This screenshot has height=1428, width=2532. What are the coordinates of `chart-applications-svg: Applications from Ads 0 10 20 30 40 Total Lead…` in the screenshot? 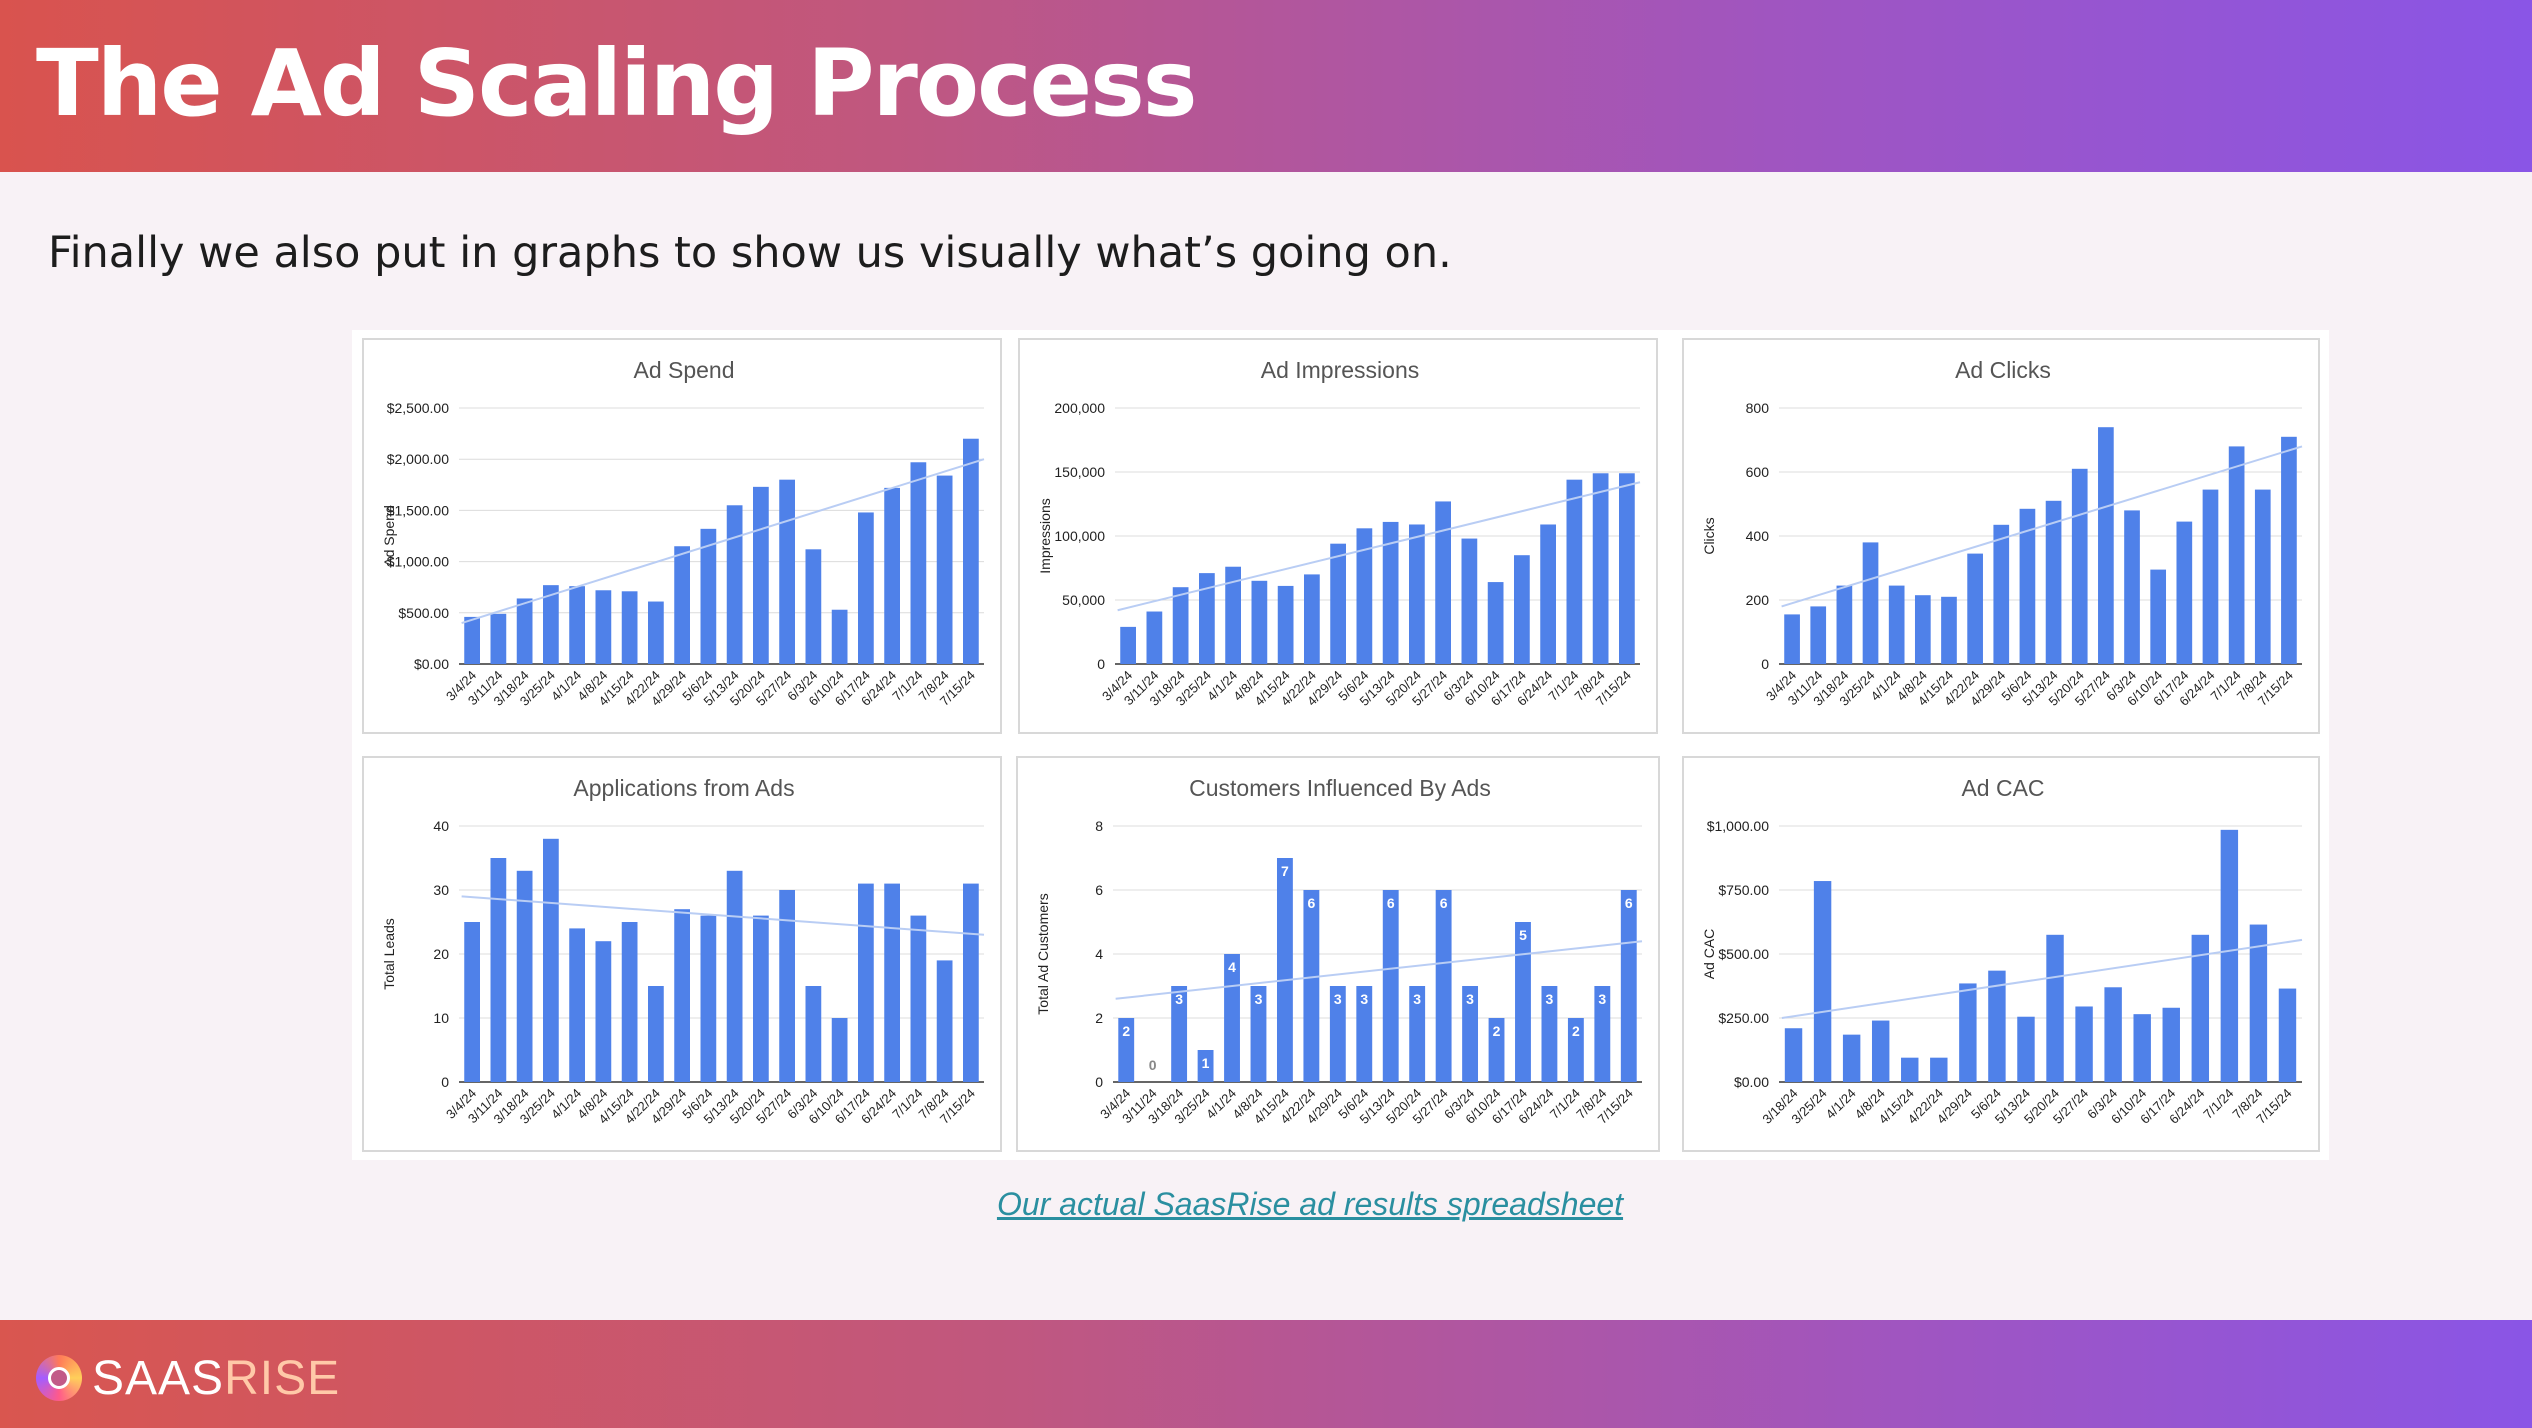 It's located at (683, 951).